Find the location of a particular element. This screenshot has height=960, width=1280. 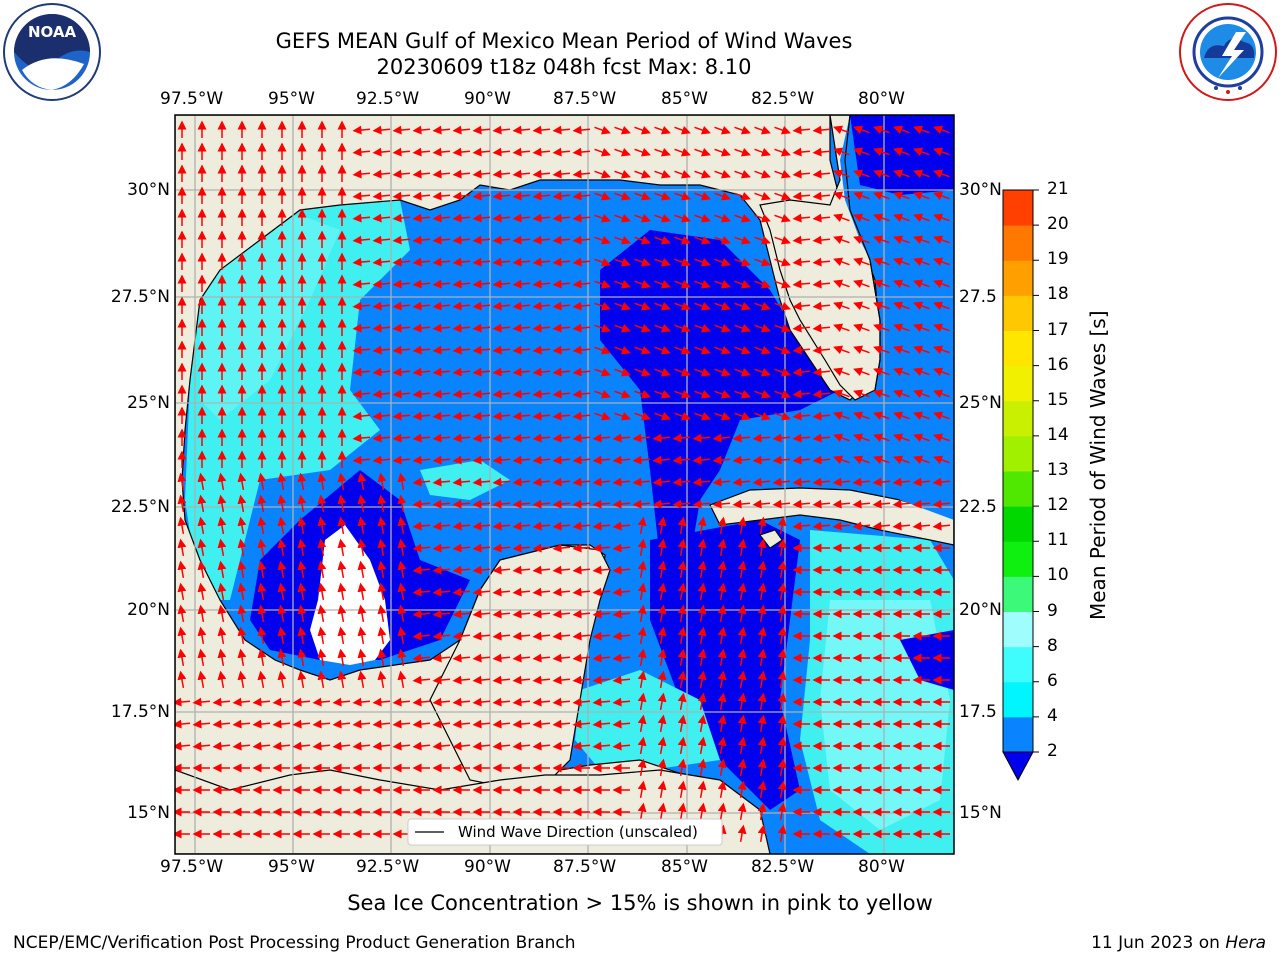

lon-label-top-1: 97.5°W is located at coordinates (192, 99).